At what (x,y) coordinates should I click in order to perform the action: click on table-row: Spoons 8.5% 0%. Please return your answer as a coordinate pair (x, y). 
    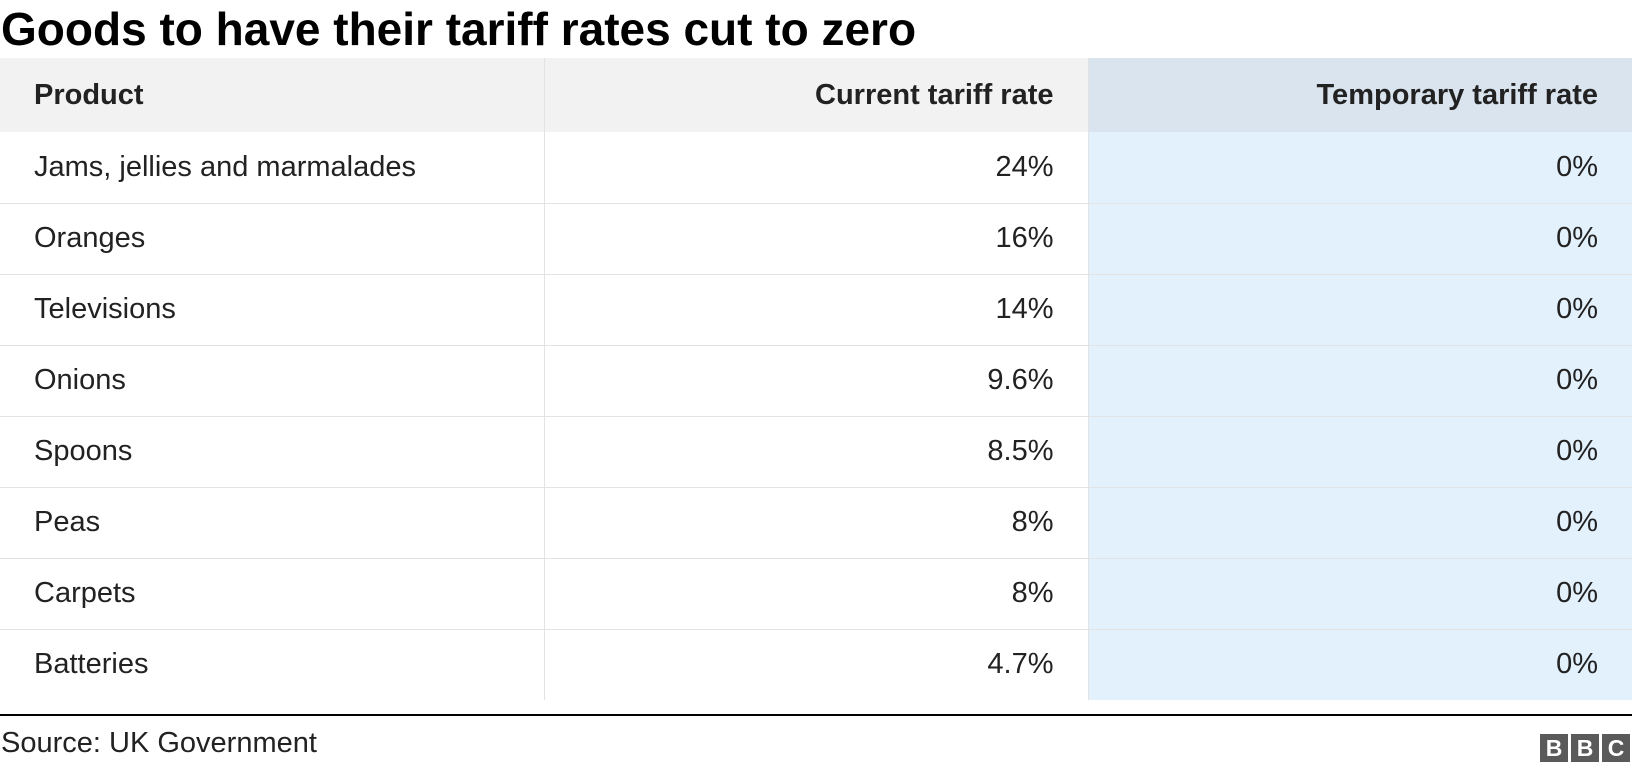
    Looking at the image, I should click on (816, 452).